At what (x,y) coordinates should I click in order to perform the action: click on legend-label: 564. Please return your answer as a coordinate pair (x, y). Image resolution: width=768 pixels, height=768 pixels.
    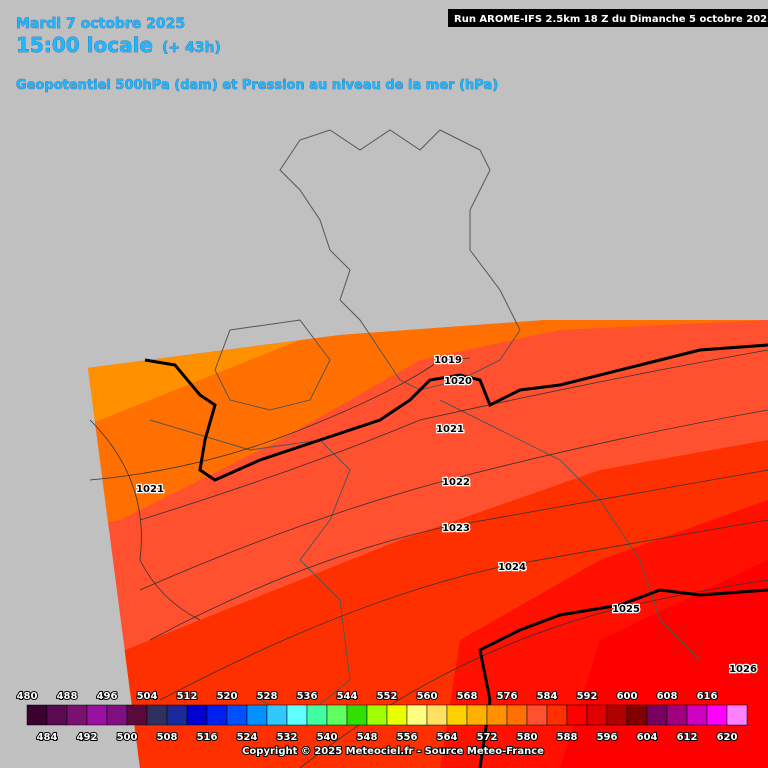
    Looking at the image, I should click on (447, 737).